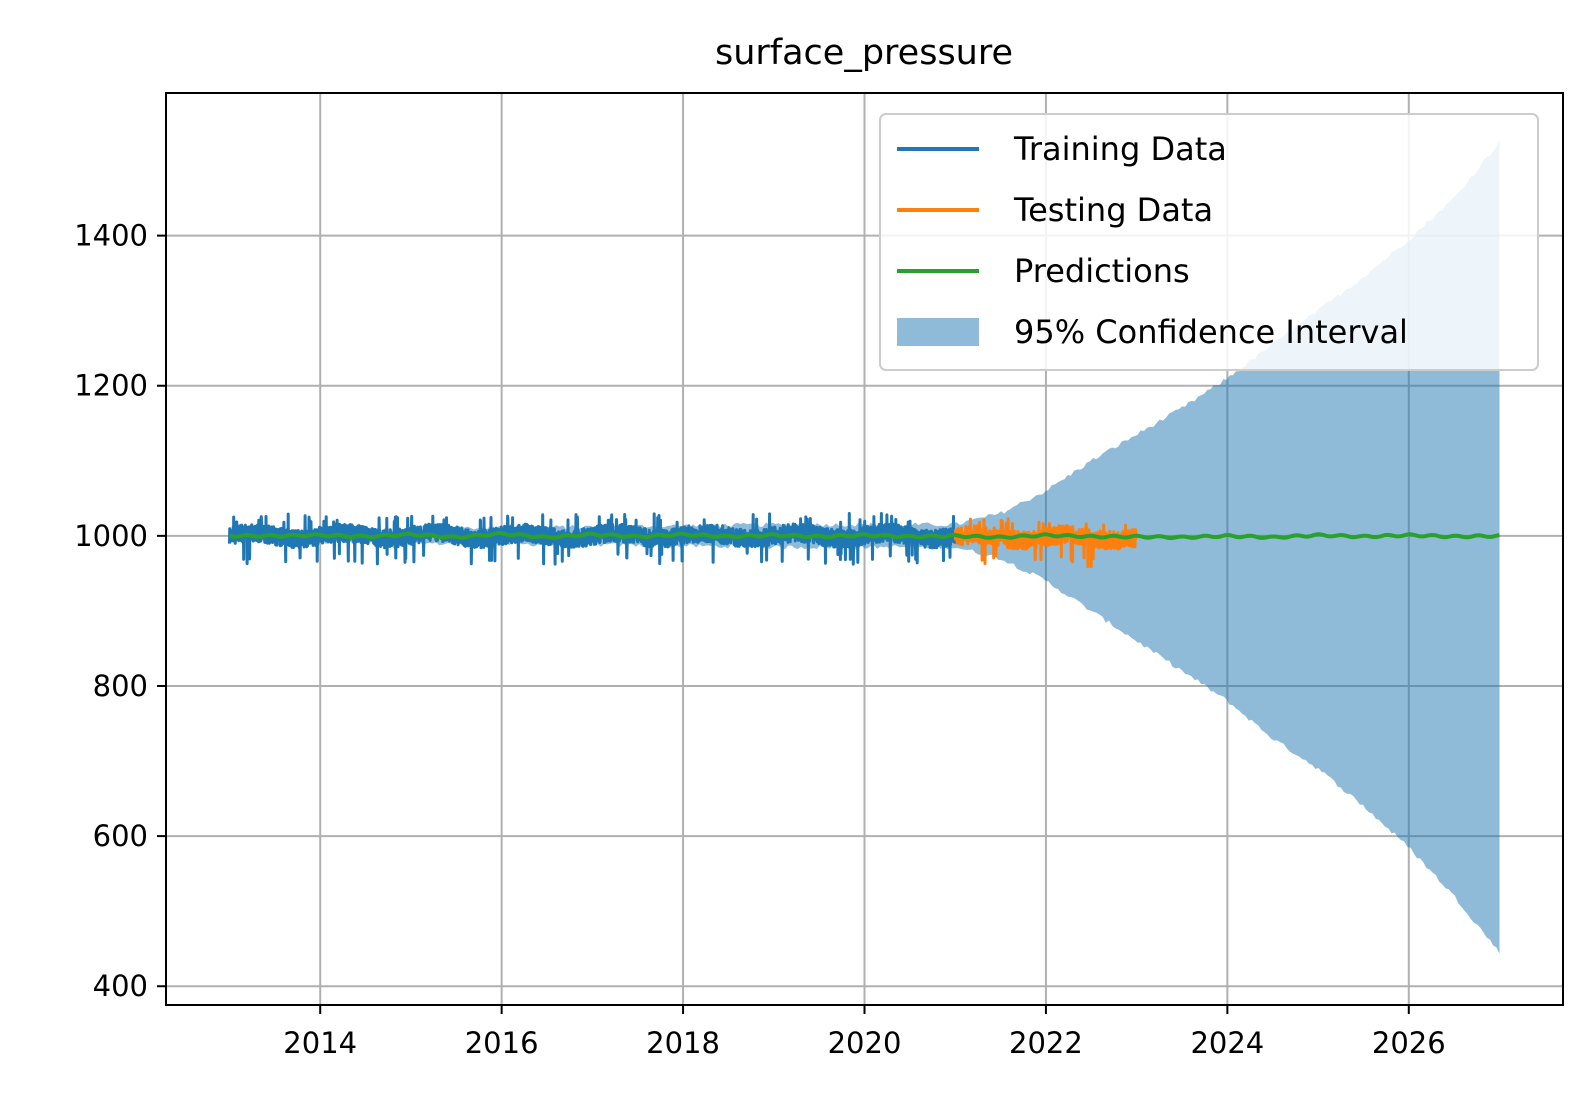 The image size is (1590, 1098). What do you see at coordinates (683, 1043) in the screenshot?
I see `x-tick-label: 2018` at bounding box center [683, 1043].